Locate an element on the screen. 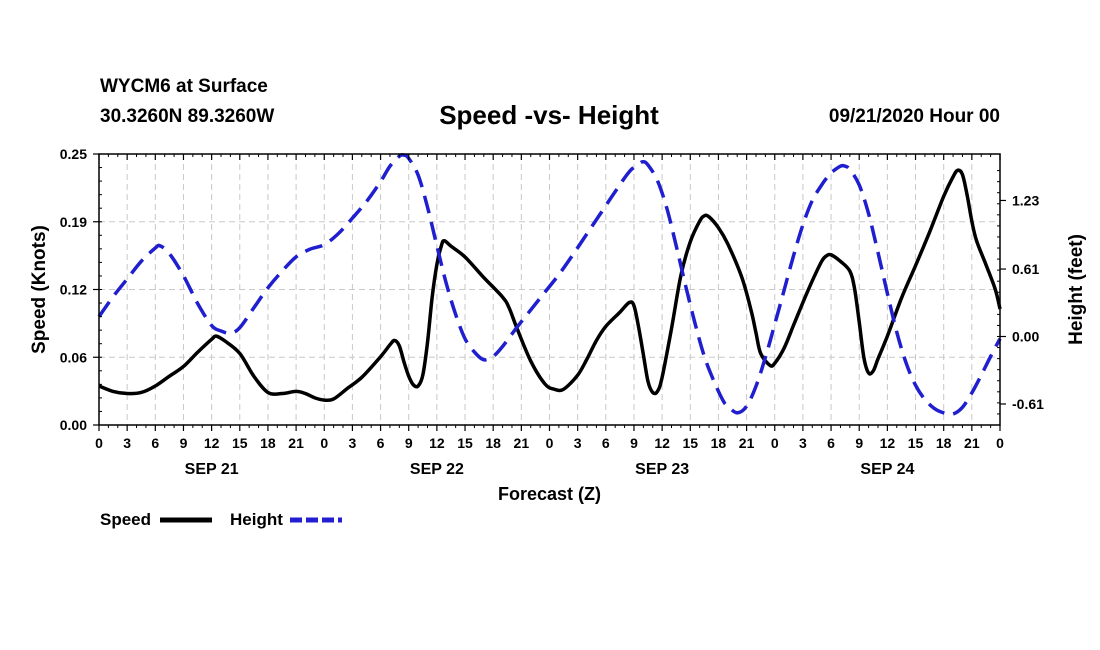 Image resolution: width=1100 pixels, height=650 pixels. legend-label-height: Height is located at coordinates (256, 519).